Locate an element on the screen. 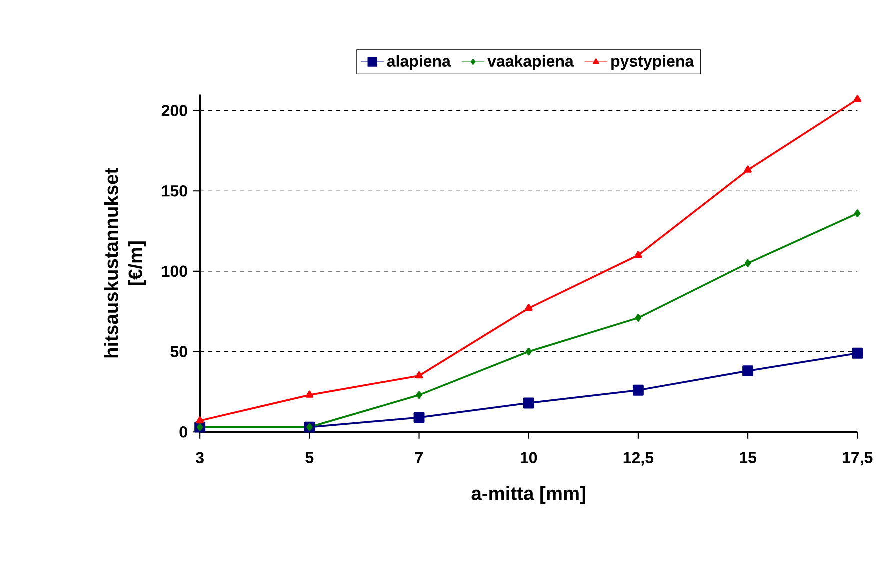 This screenshot has width=887, height=582. x-tick-label: 5 is located at coordinates (310, 458).